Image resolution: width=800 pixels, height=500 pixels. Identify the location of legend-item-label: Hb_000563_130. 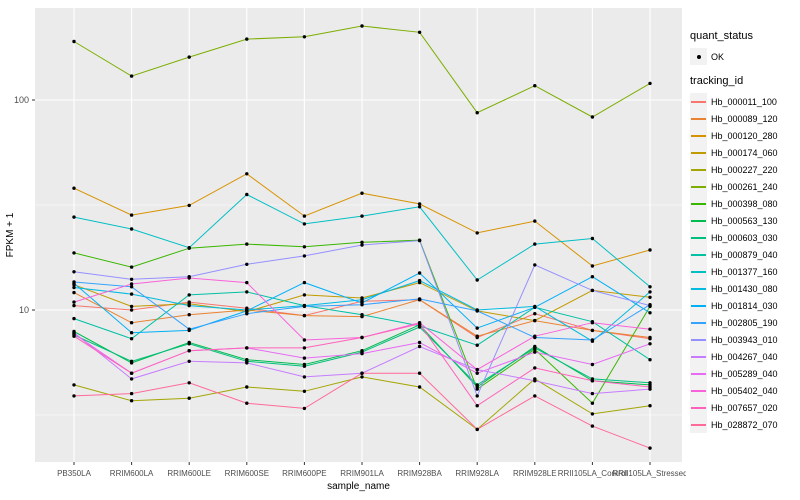
(744, 220).